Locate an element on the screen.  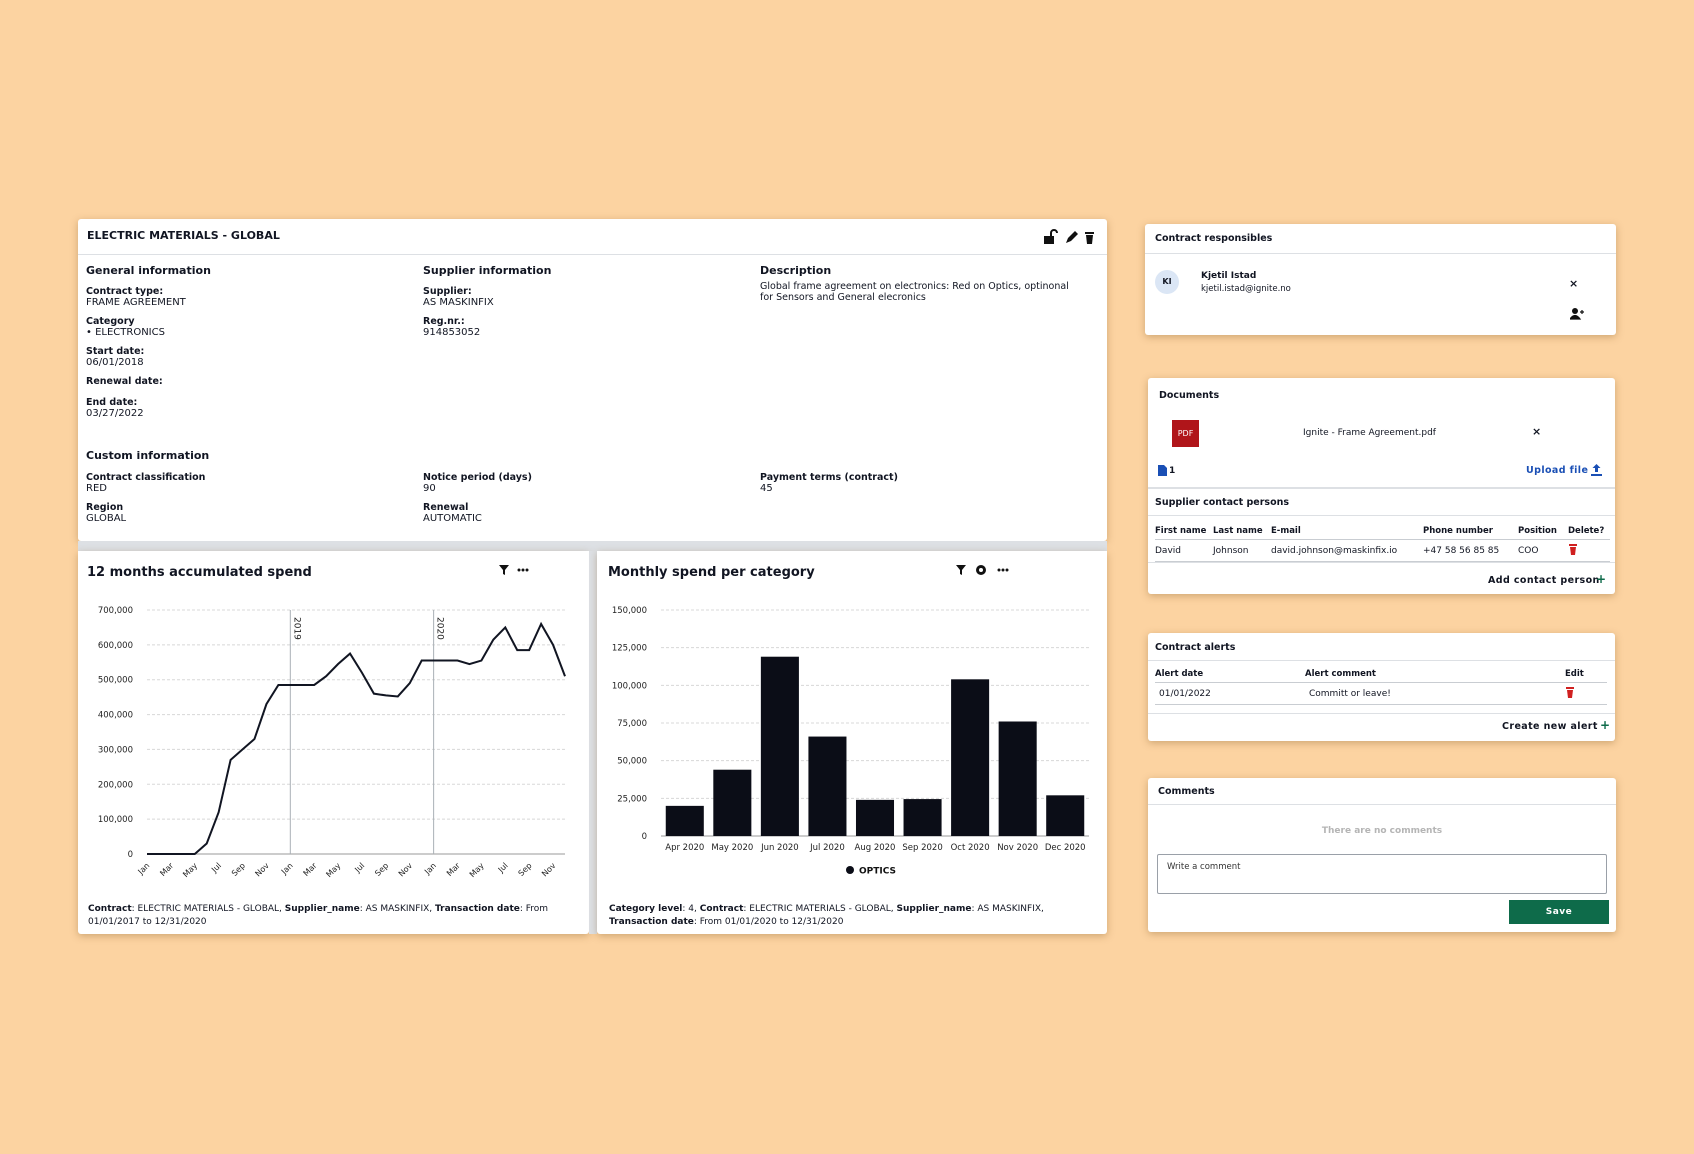
x-tick-label: Dec 2020 is located at coordinates (1065, 848).